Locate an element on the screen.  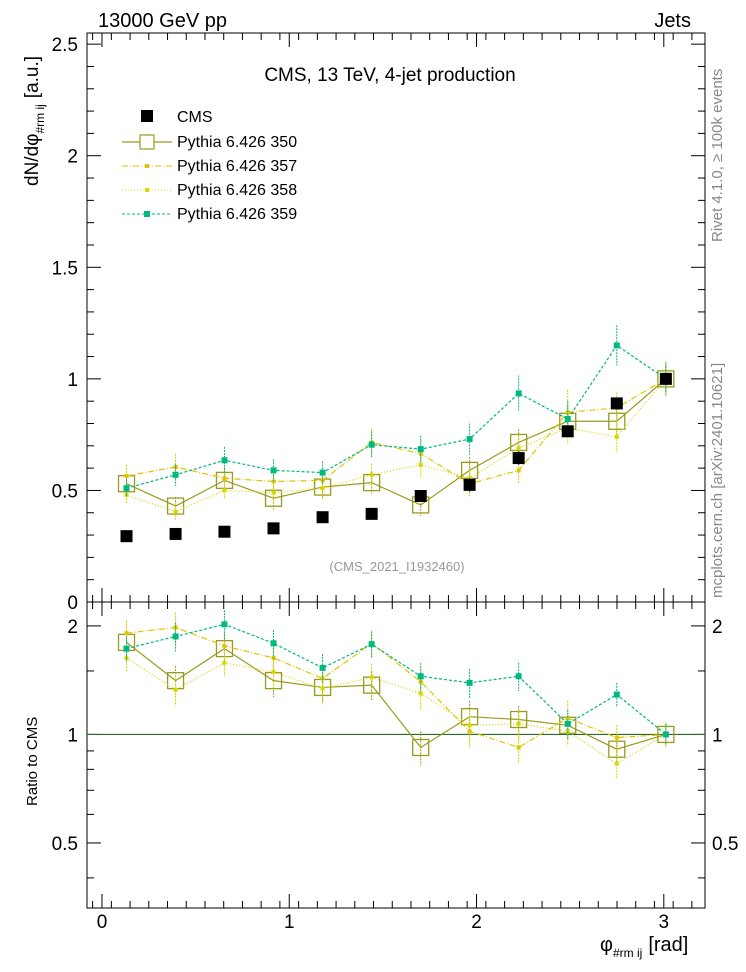
y-axis-label-main: dN/dφ#rm ij [a.u.] is located at coordinates (34, 121).